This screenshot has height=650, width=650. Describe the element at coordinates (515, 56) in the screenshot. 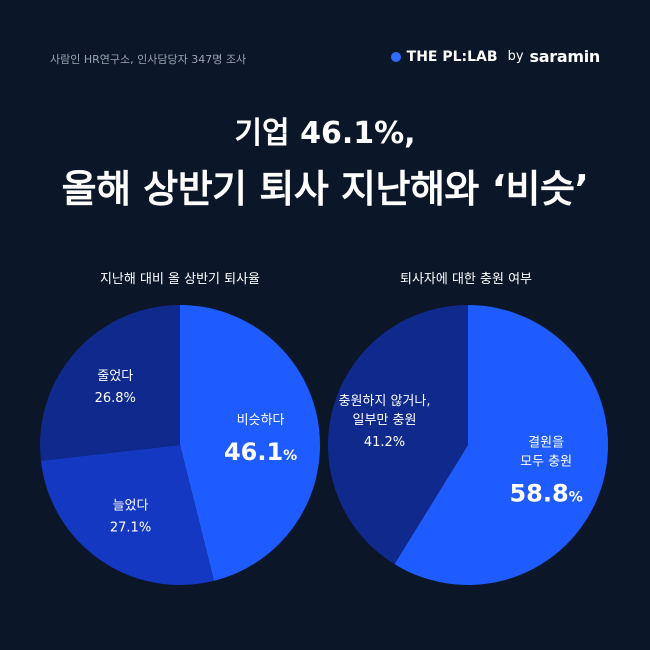

I see `brand-by: by` at that location.